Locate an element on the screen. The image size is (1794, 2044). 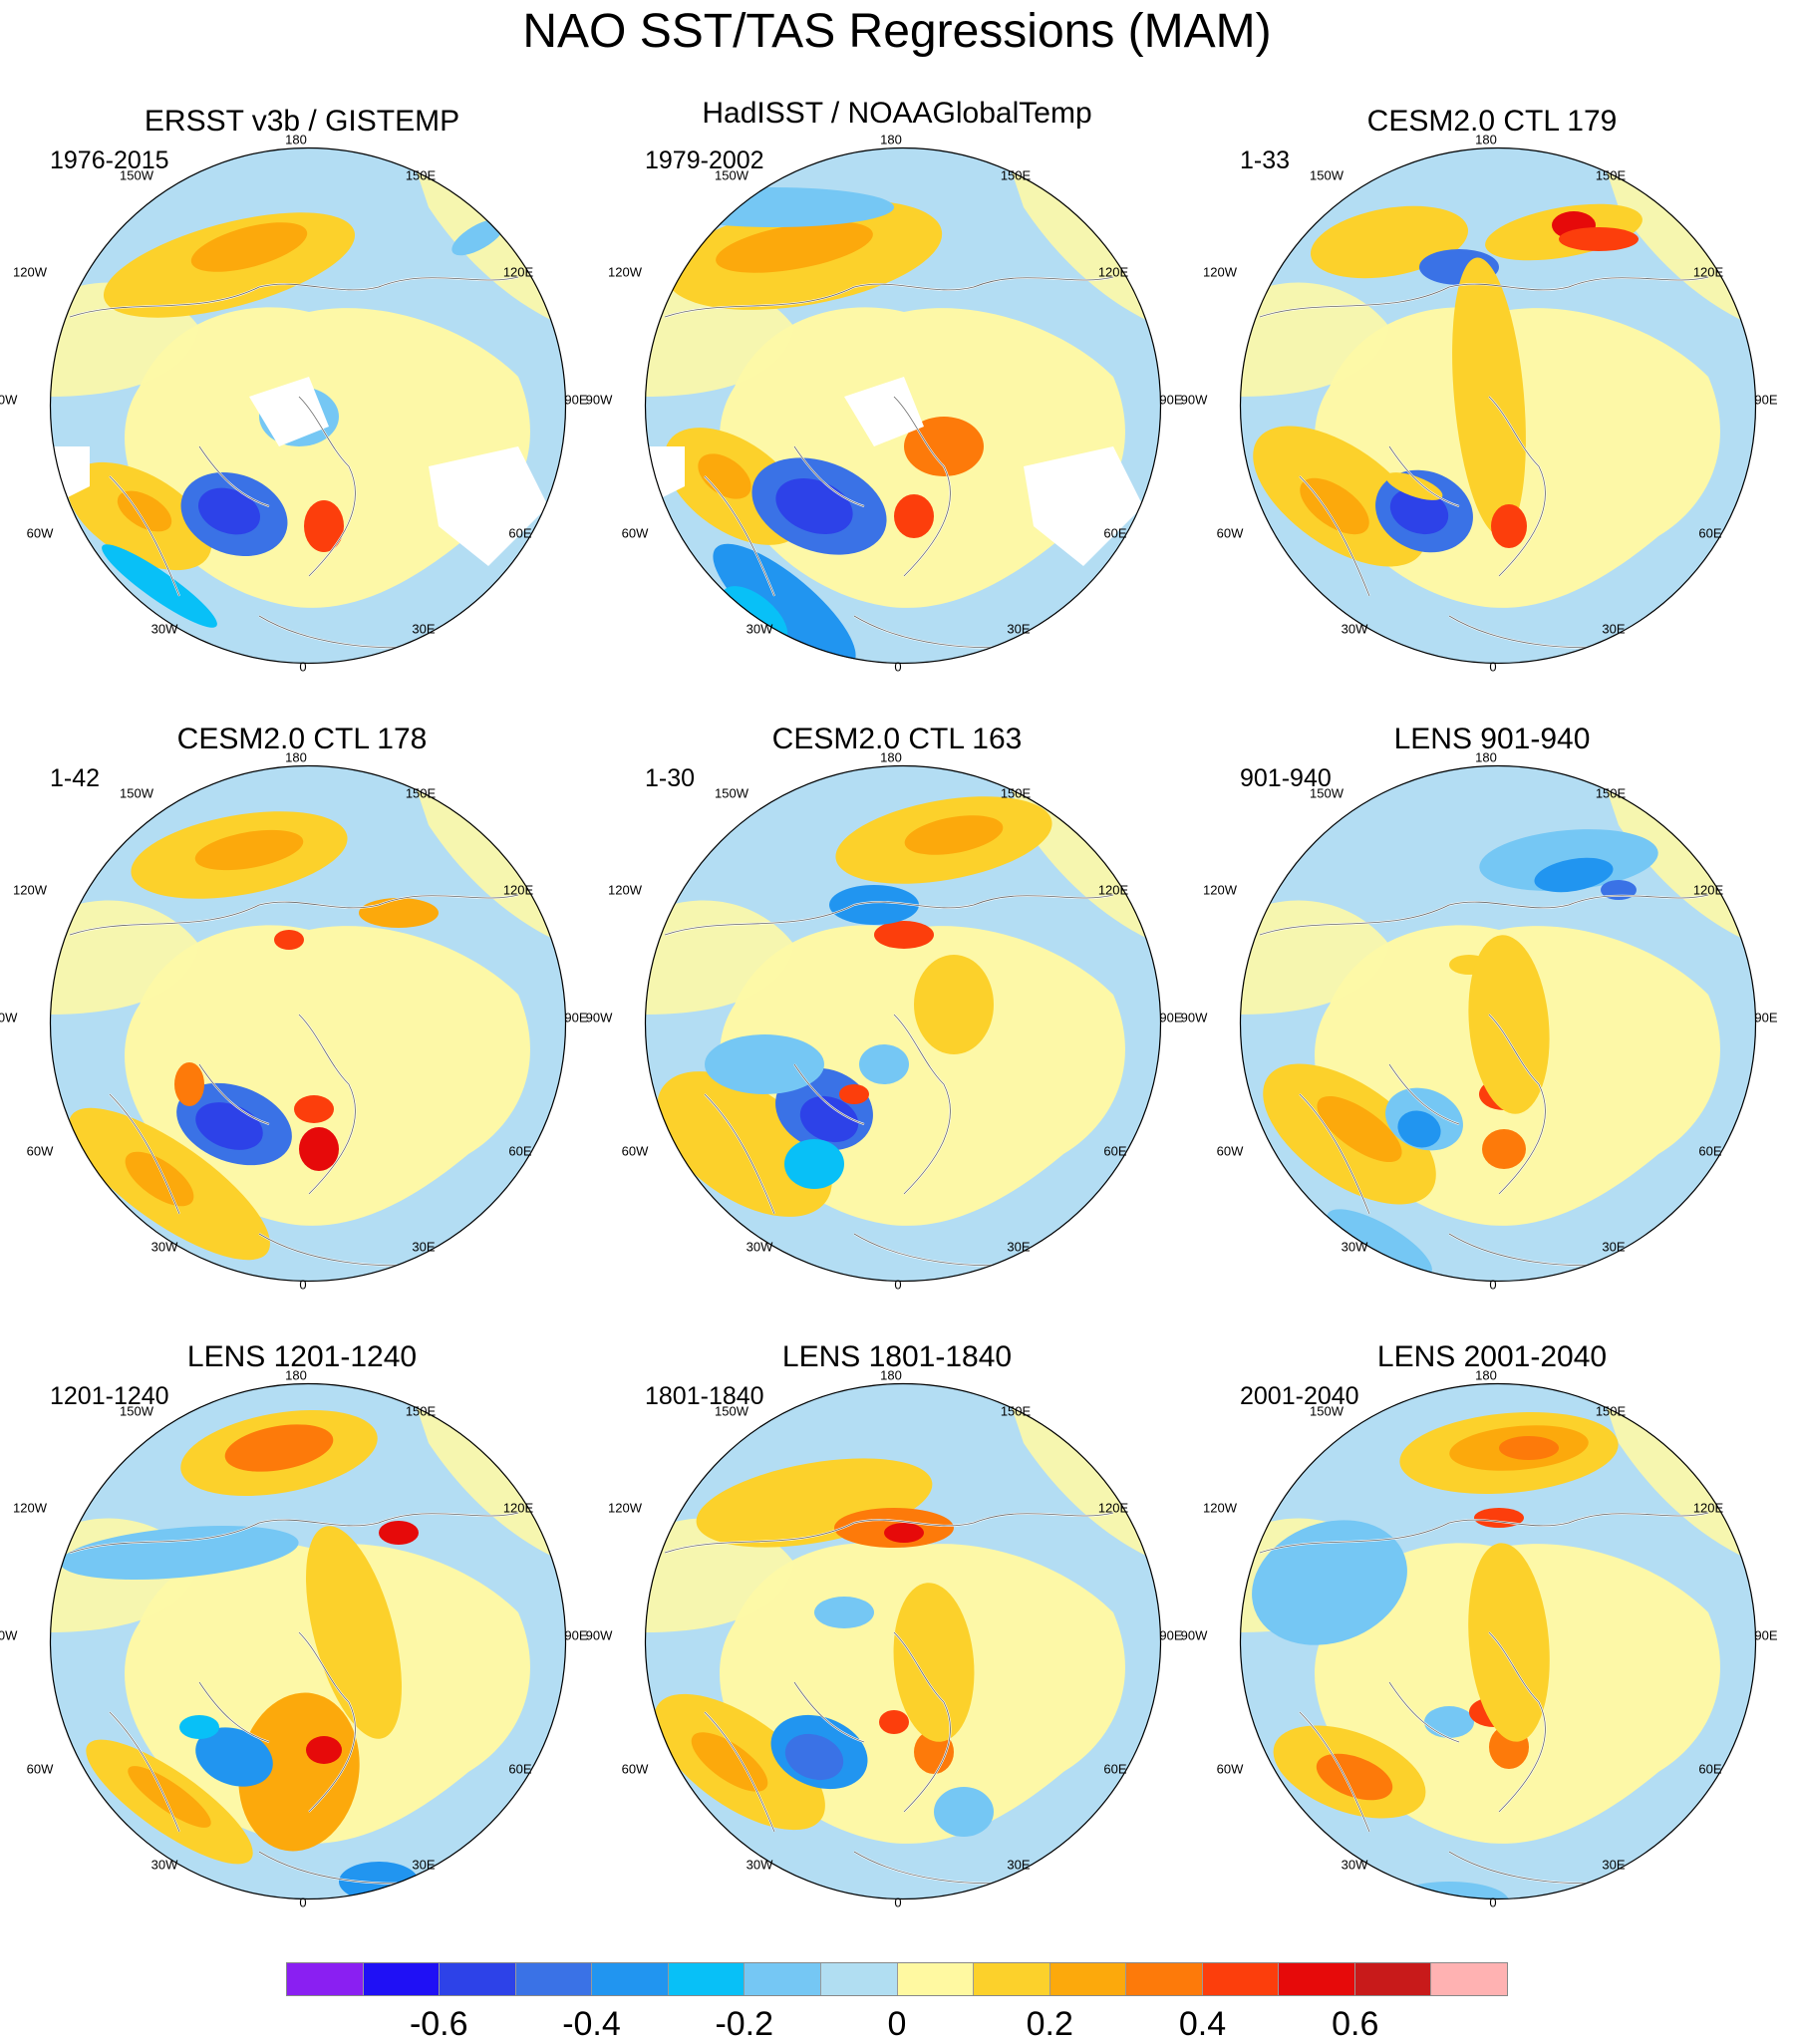
panel-period: 1976-2015 is located at coordinates (110, 160).